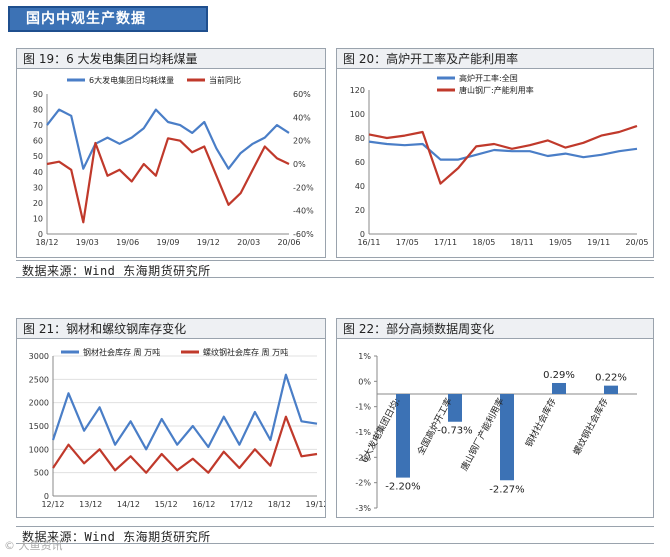 Image resolution: width=670 pixels, height=557 pixels. Describe the element at coordinates (288, 242) in the screenshot. I see `x-tick-label: 20/06` at that location.